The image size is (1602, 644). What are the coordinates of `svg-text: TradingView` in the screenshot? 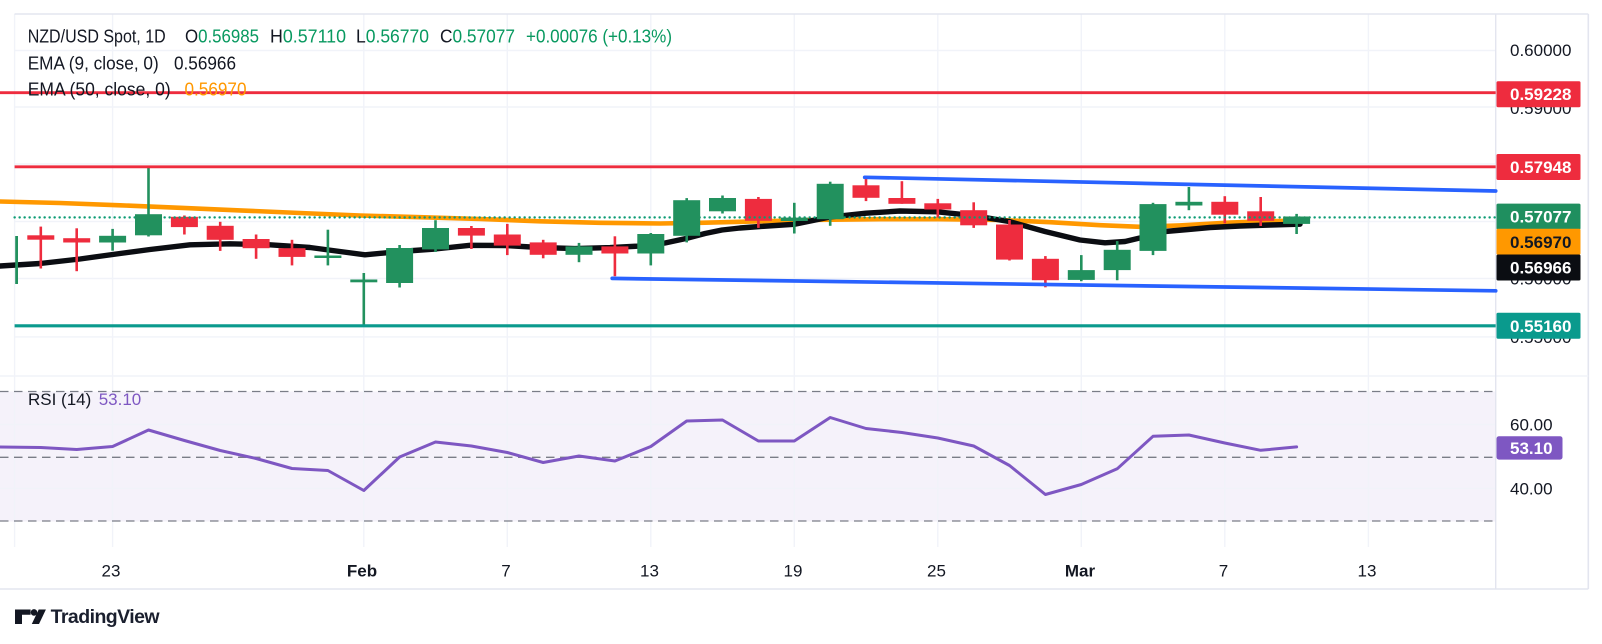 It's located at (106, 617).